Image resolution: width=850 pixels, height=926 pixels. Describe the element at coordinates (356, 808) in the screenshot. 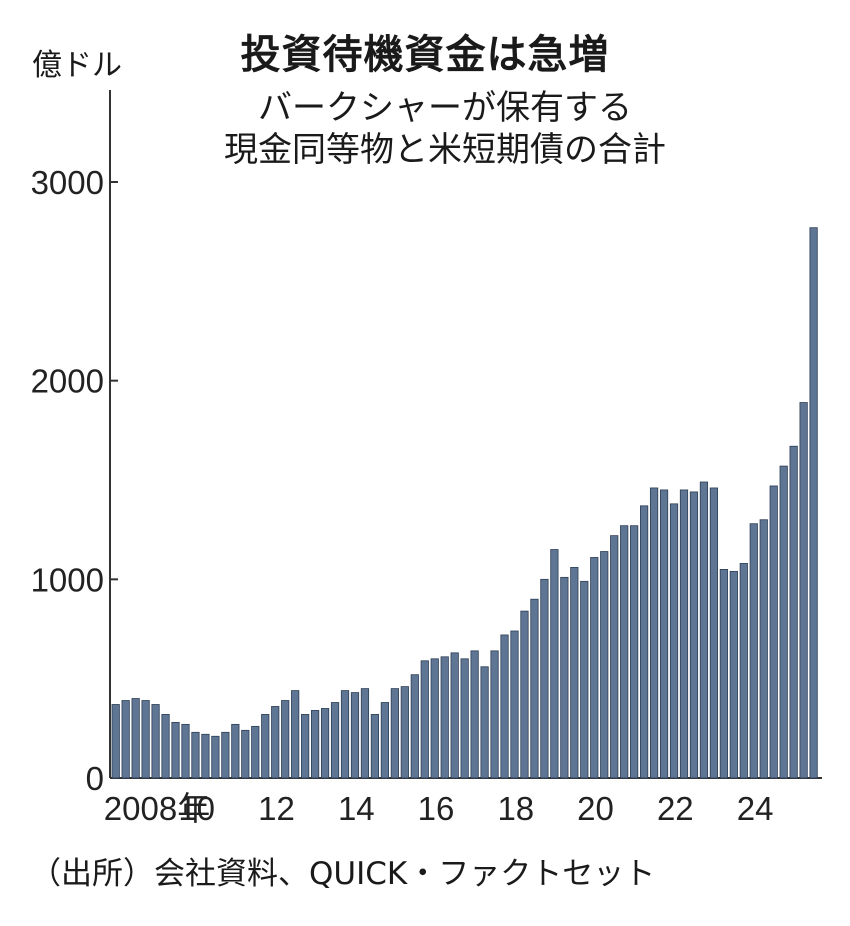

I see `x-tick-label: 14` at that location.